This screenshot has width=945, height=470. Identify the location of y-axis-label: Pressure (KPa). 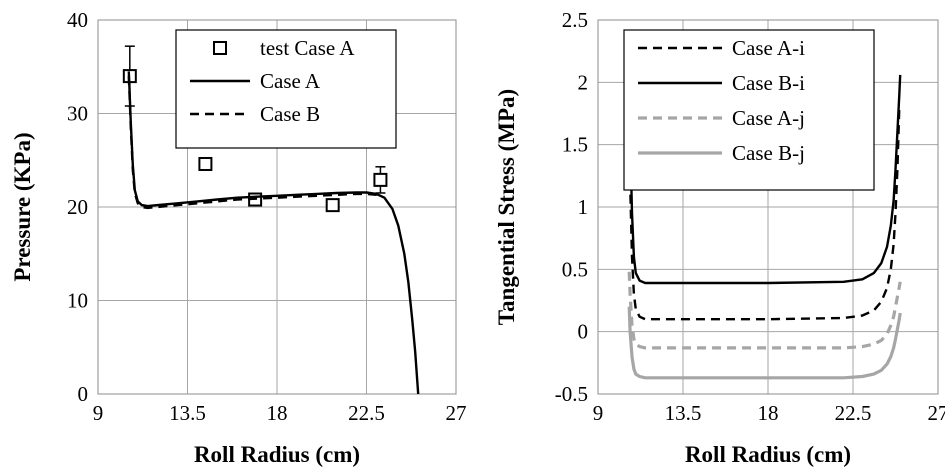
(22, 206).